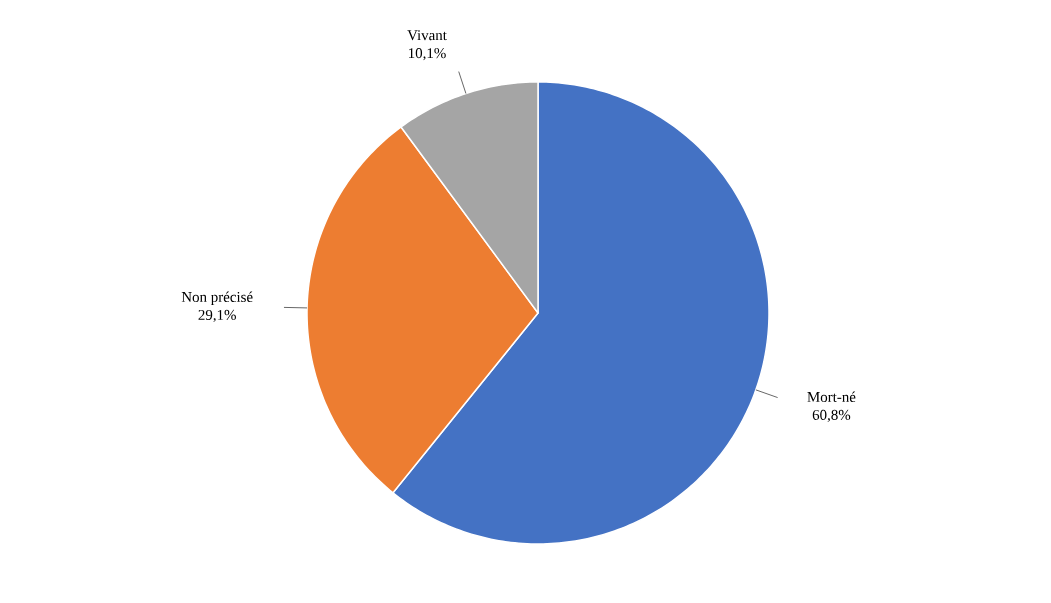  I want to click on data-label: 10,1%, so click(427, 54).